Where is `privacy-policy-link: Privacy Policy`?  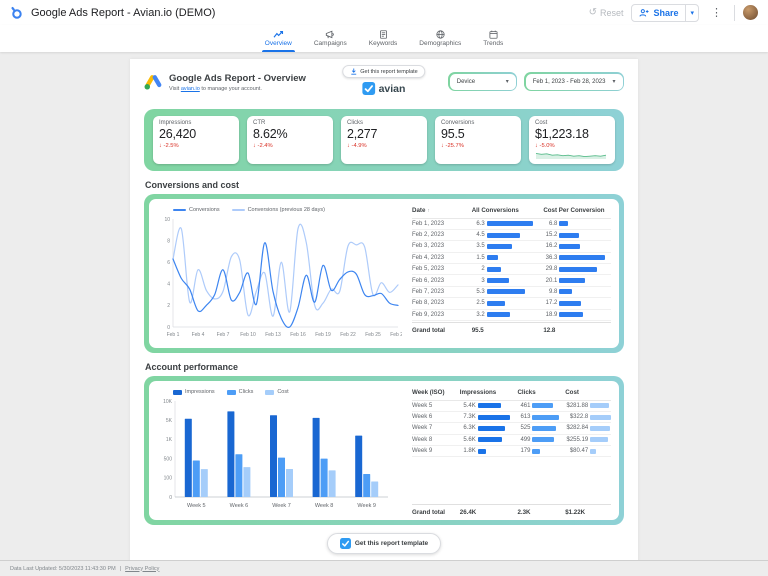 privacy-policy-link: Privacy Policy is located at coordinates (142, 568).